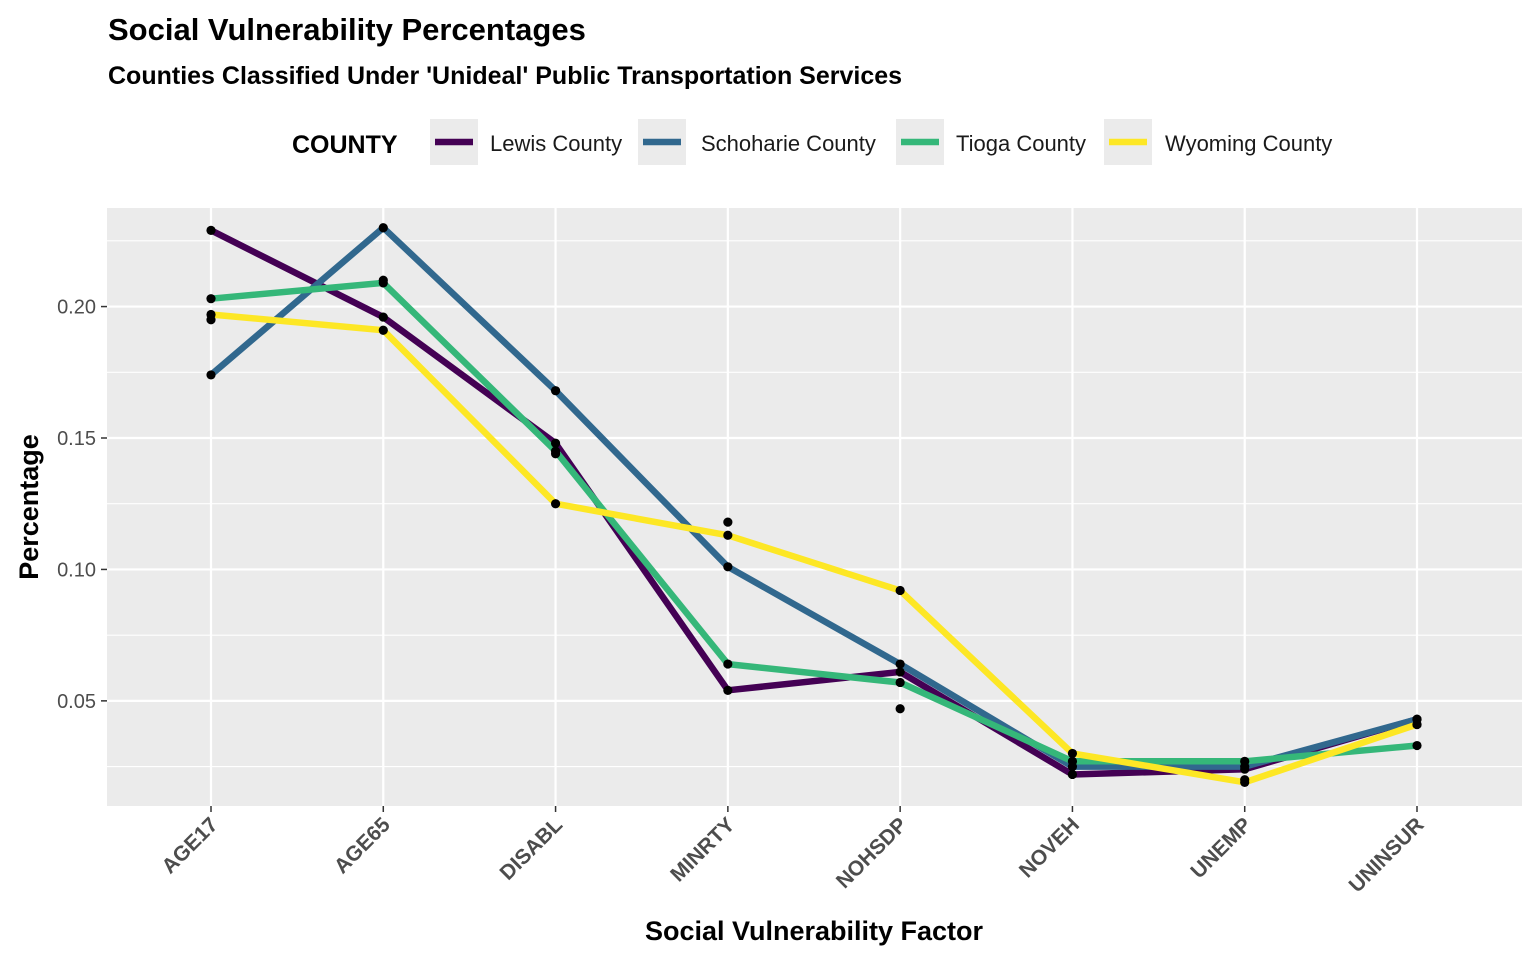 This screenshot has height=960, width=1536. What do you see at coordinates (82, 505) in the screenshot?
I see `y-axis: 0.05 0.10 0.15 0.20` at bounding box center [82, 505].